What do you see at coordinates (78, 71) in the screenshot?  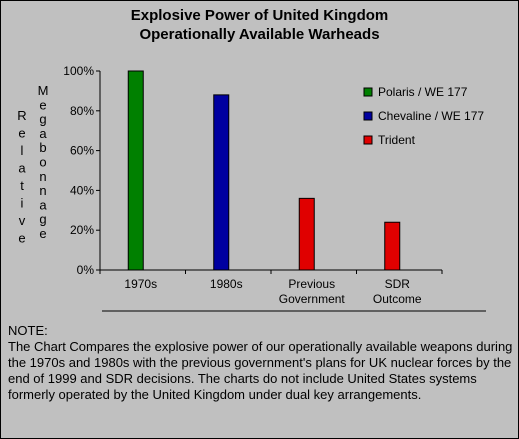 I see `y-tick-label: 100%` at bounding box center [78, 71].